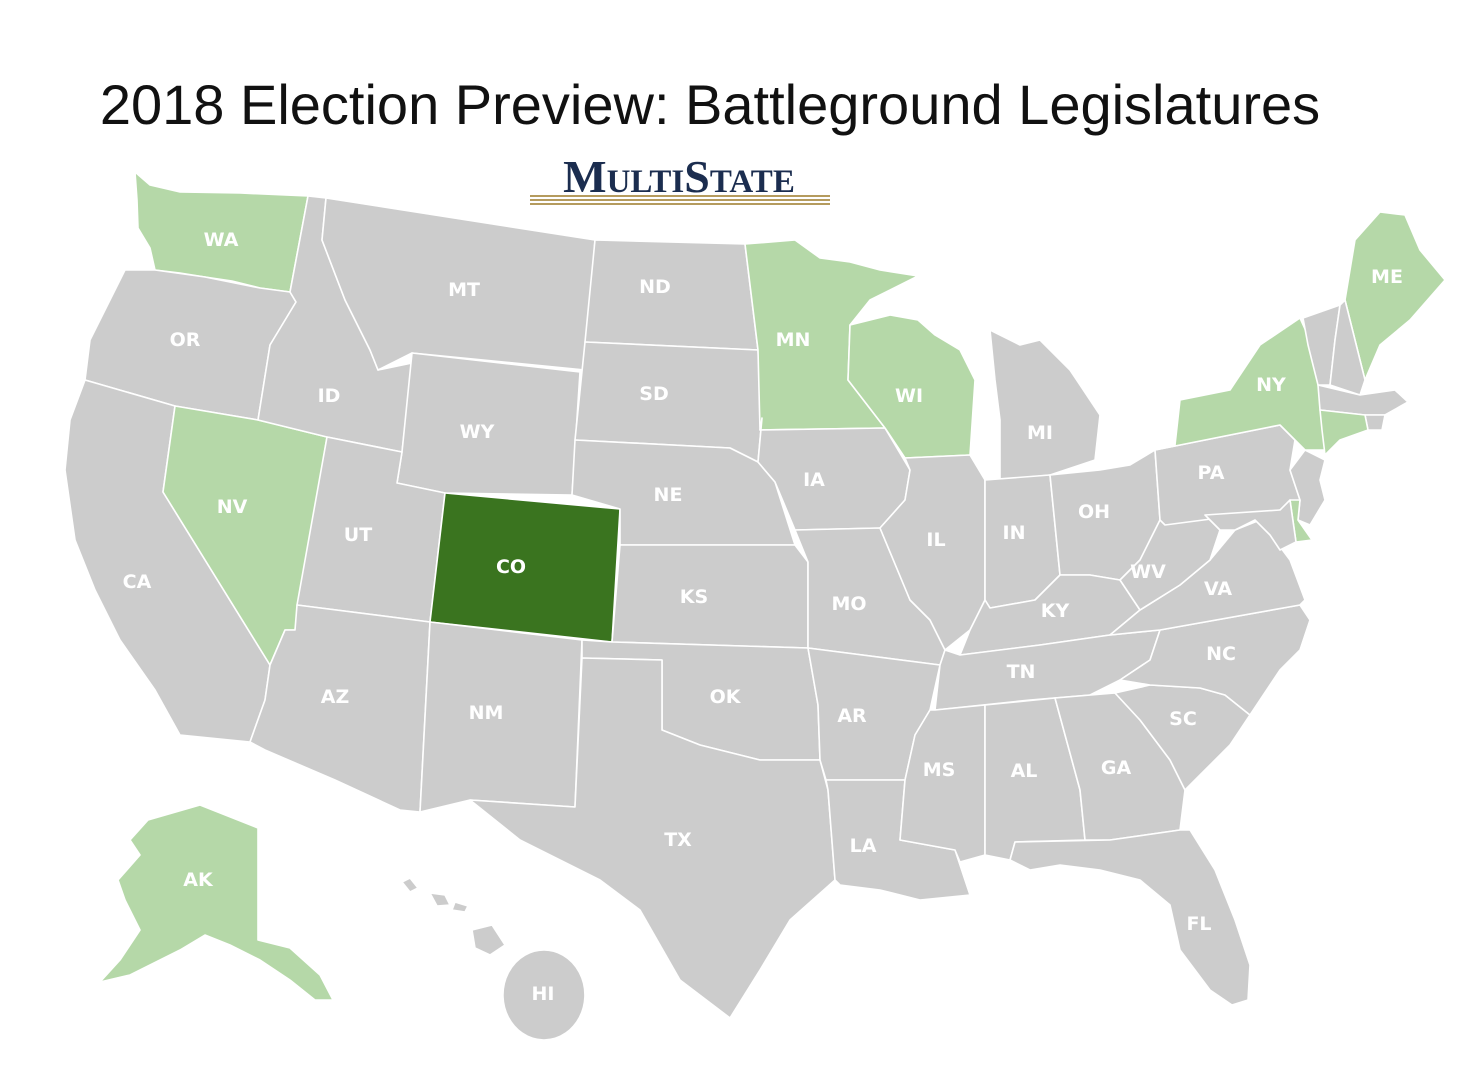 The width and height of the screenshot is (1470, 1077). What do you see at coordinates (710, 596) in the screenshot?
I see `state-ks` at bounding box center [710, 596].